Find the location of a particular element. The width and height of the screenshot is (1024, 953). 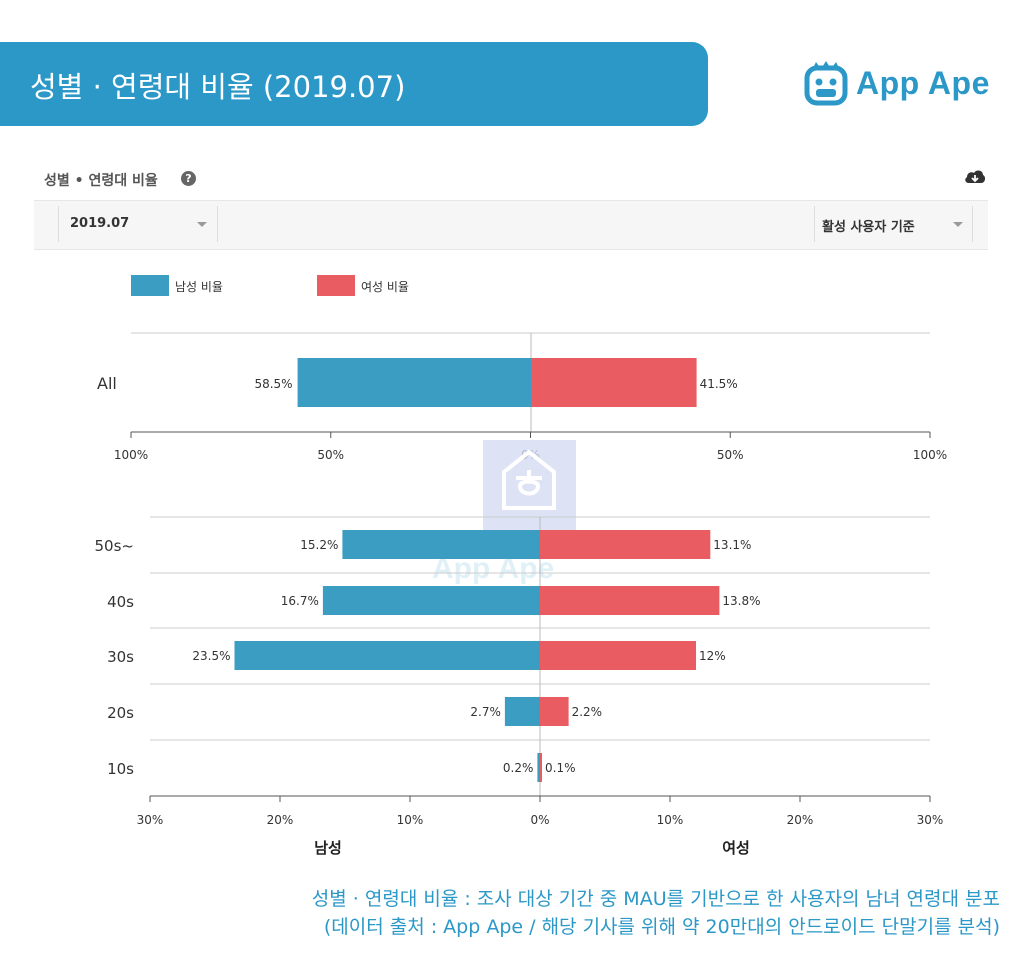

x-label-female: 여성 is located at coordinates (736, 848).